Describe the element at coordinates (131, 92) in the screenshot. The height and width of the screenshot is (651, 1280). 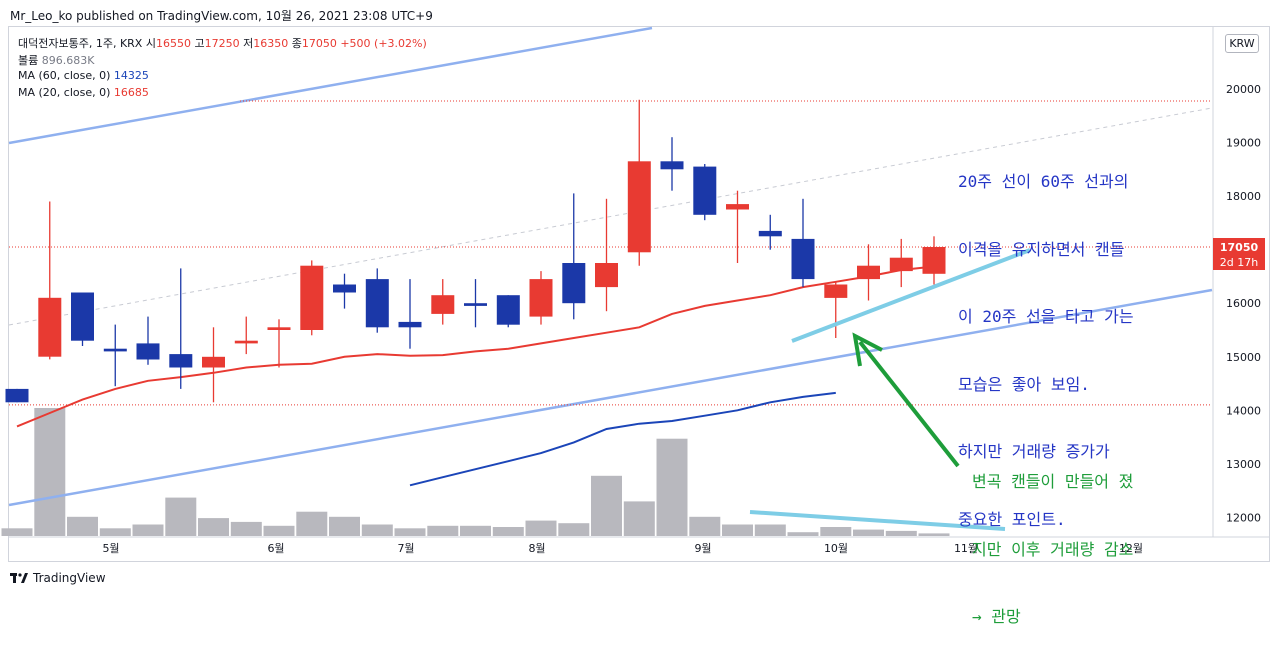
I see `ma20-value: 16685` at that location.